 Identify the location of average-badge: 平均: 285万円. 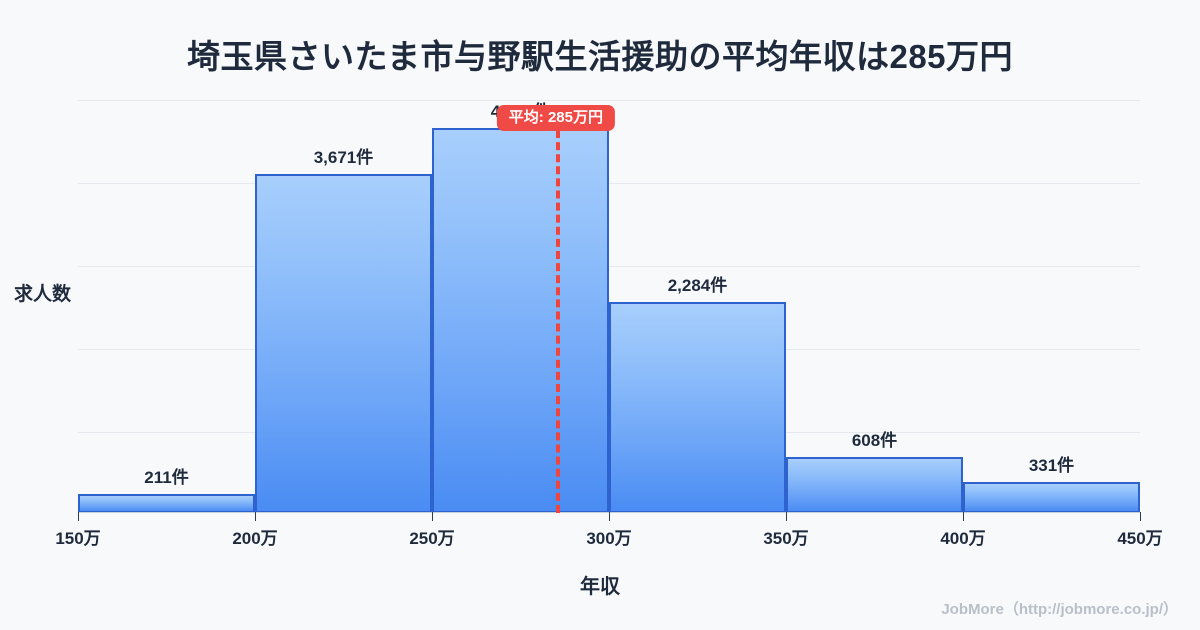
(555, 118).